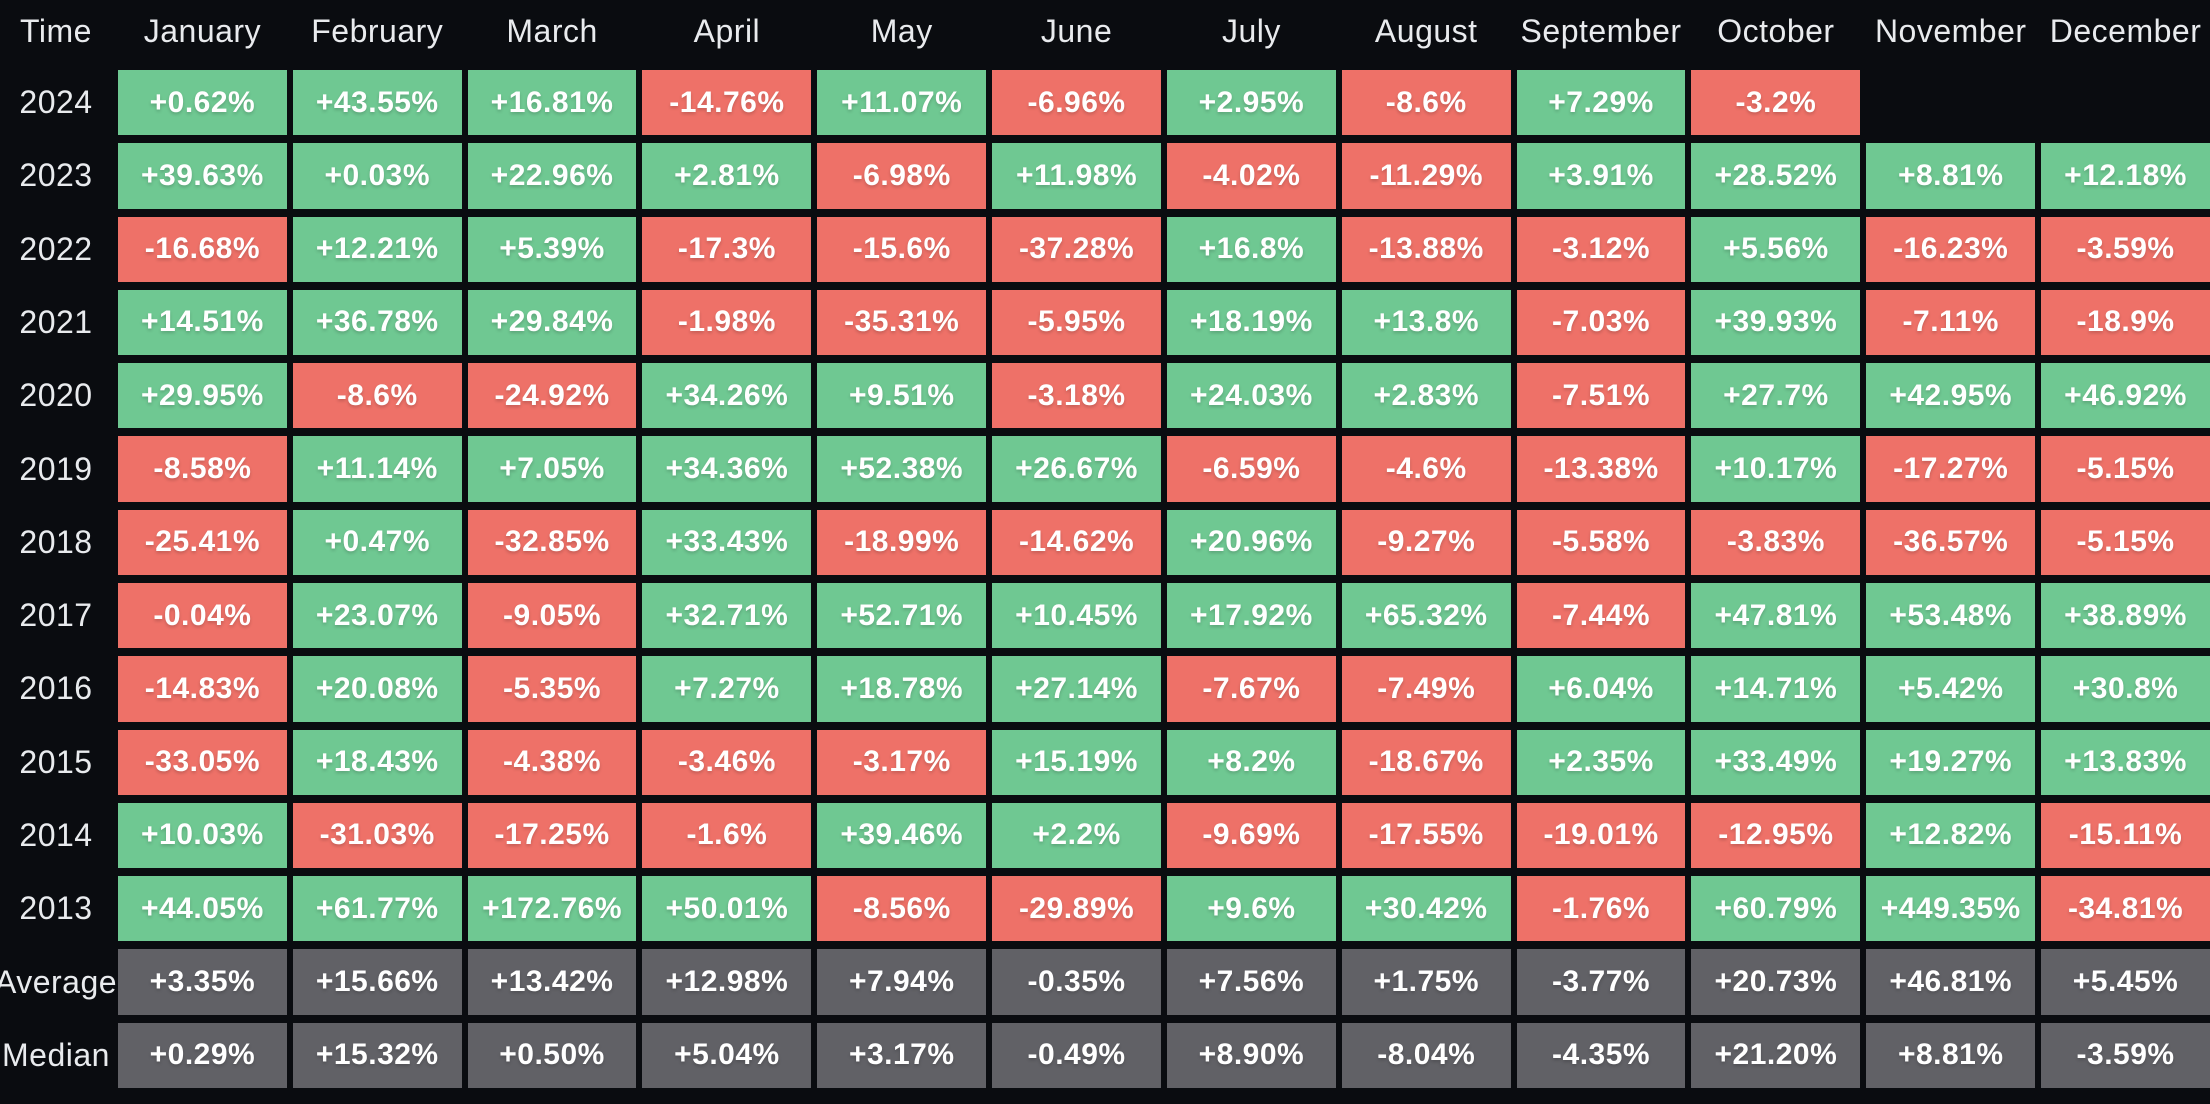 The width and height of the screenshot is (2210, 1104). What do you see at coordinates (1776, 469) in the screenshot?
I see `heatmap-cell-2019-october: +10.17%` at bounding box center [1776, 469].